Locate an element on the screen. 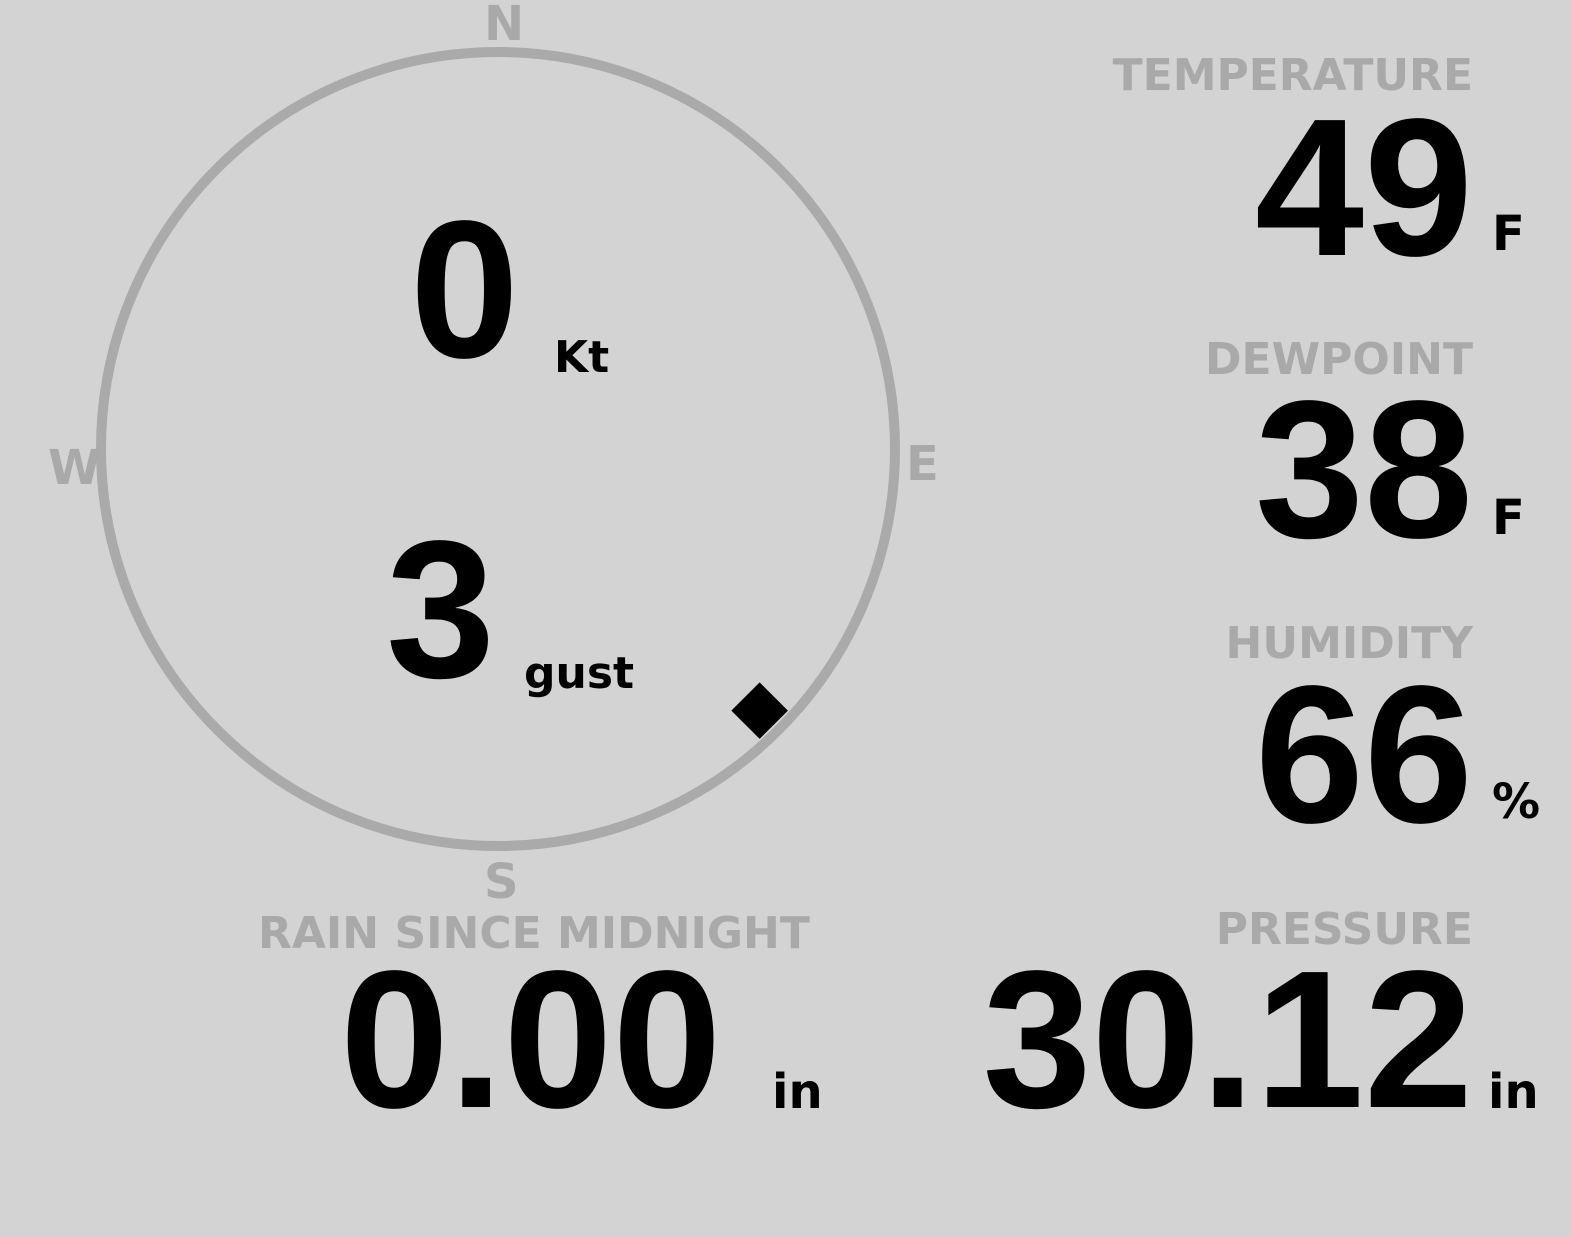  wind-speed-unit: Kt is located at coordinates (582, 357).